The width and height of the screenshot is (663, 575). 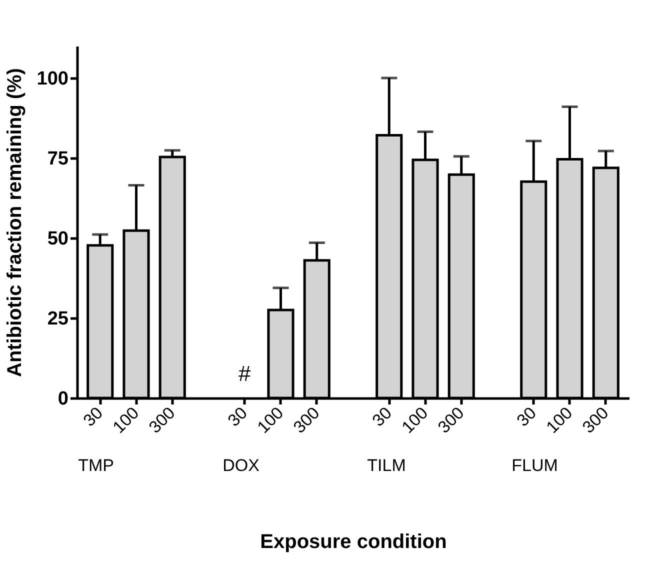 I want to click on y-tick-label: 25, so click(x=58, y=319).